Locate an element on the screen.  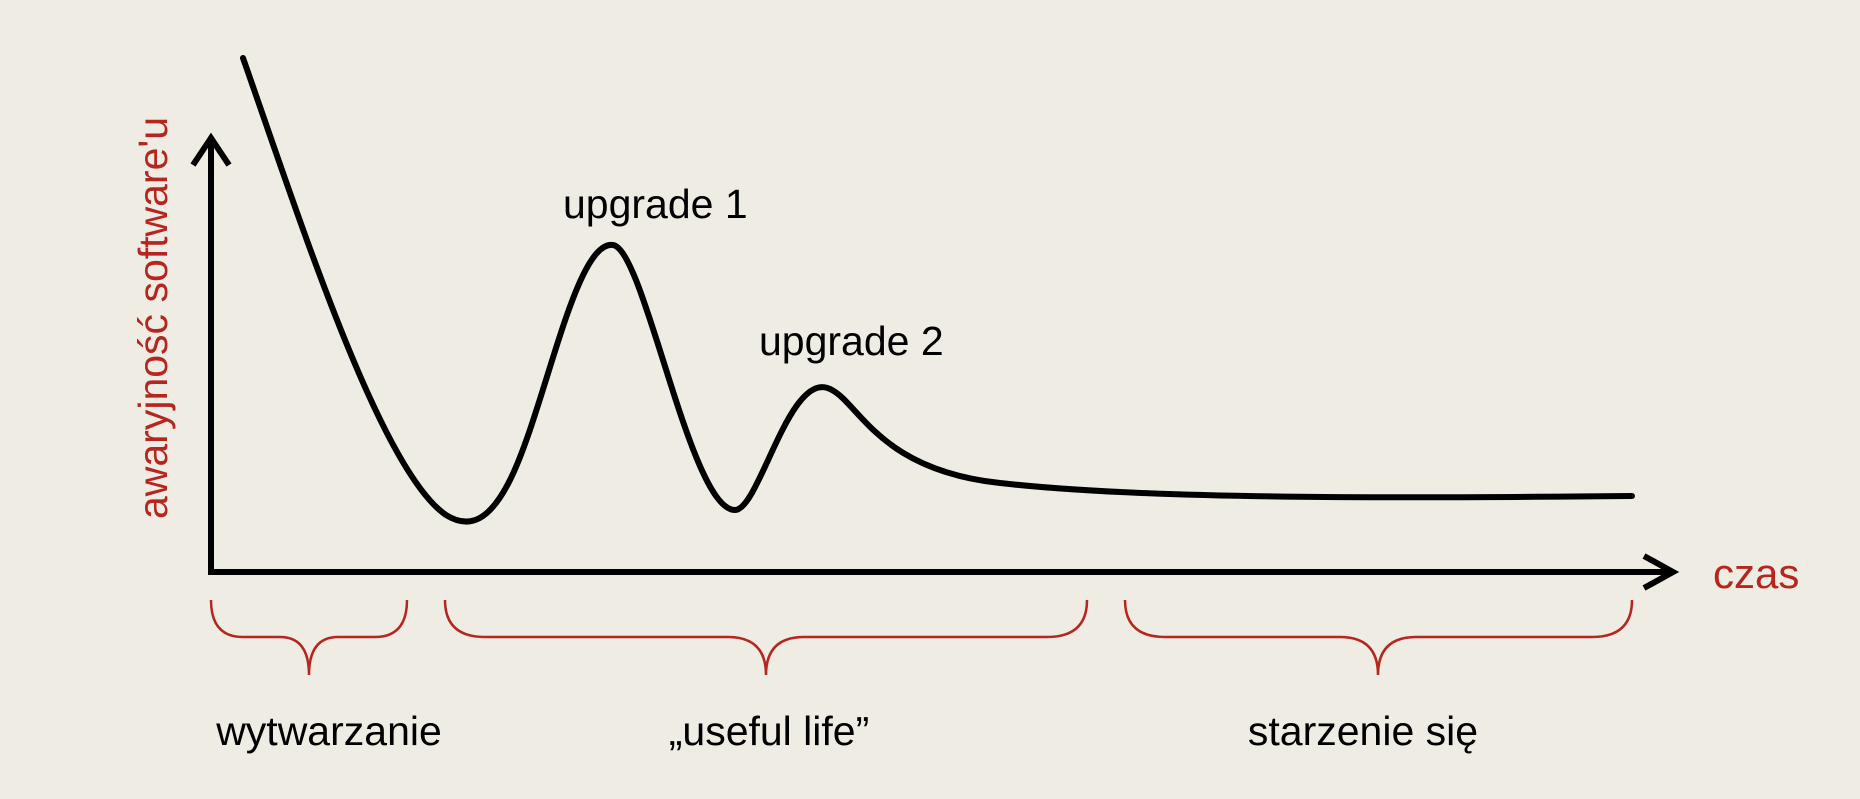
brace-wytwarzanie is located at coordinates (309, 637).